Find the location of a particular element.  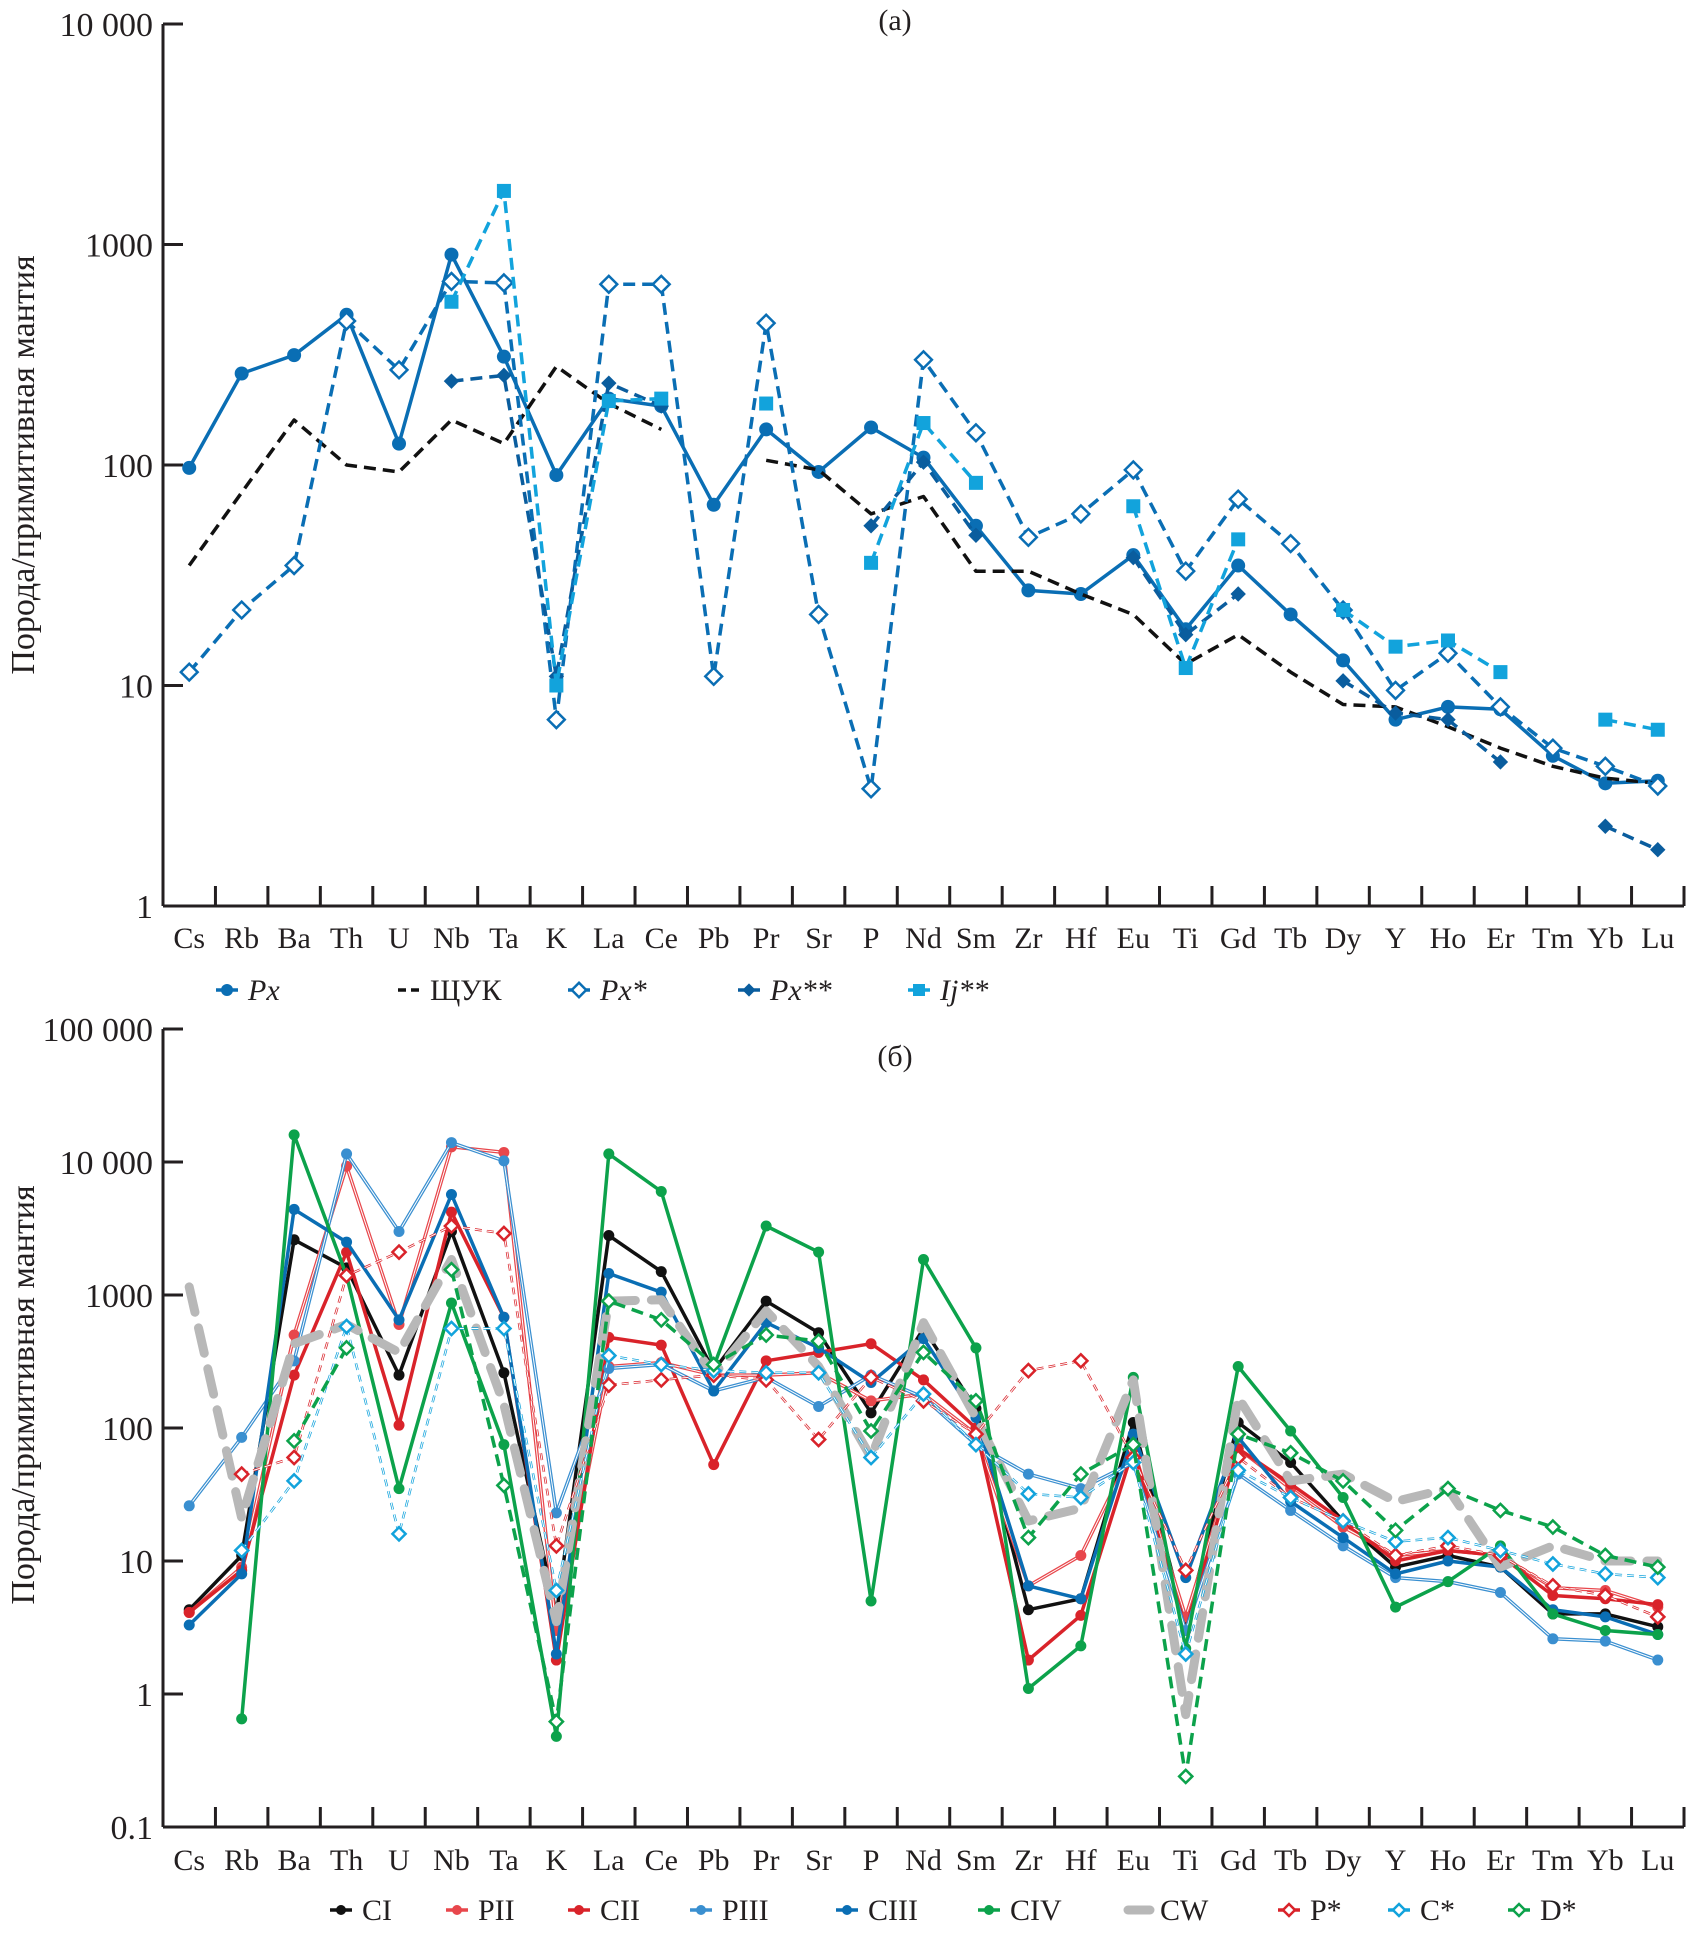

y-tick-label: 1000 is located at coordinates (119, 1296).